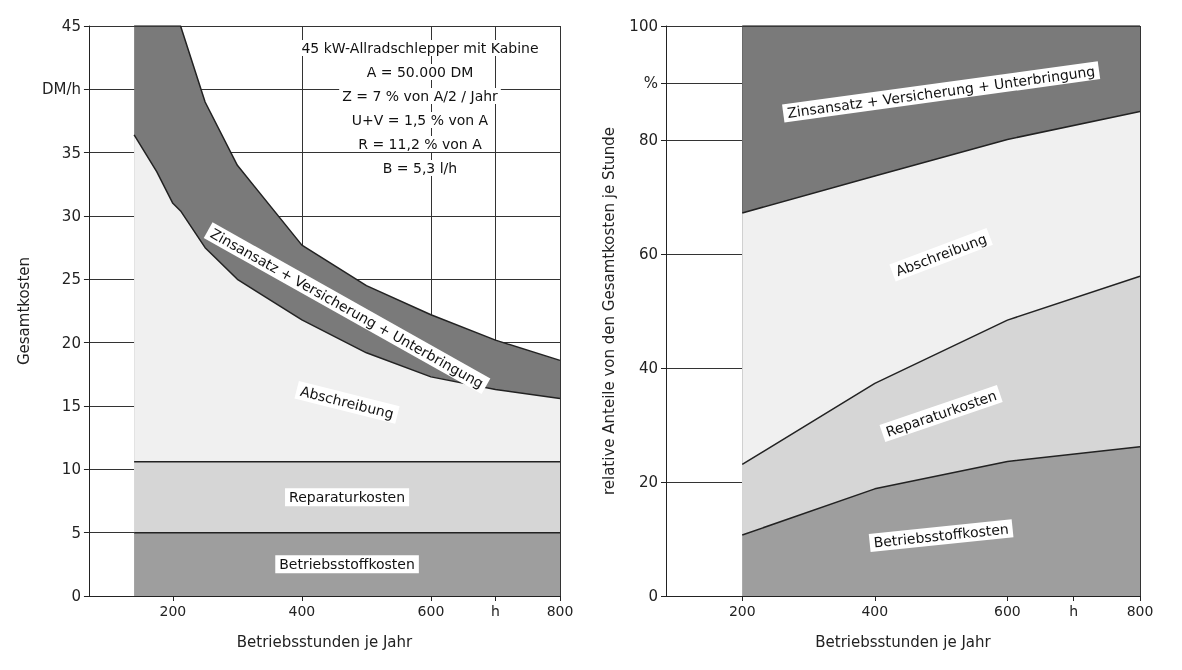 Image resolution: width=1182 pixels, height=670 pixels. What do you see at coordinates (648, 368) in the screenshot?
I see `y-tick-label: 40` at bounding box center [648, 368].